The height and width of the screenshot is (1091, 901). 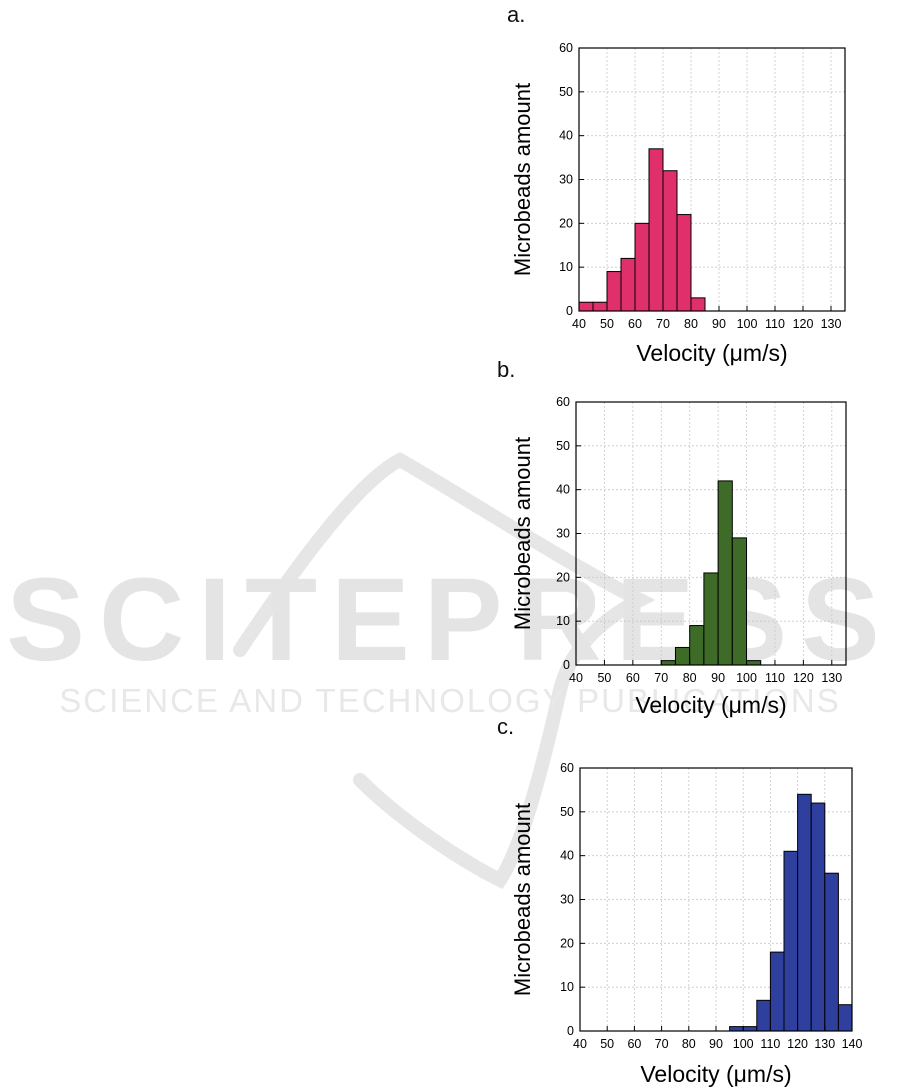 I want to click on panel-label-a: a., so click(x=516, y=14).